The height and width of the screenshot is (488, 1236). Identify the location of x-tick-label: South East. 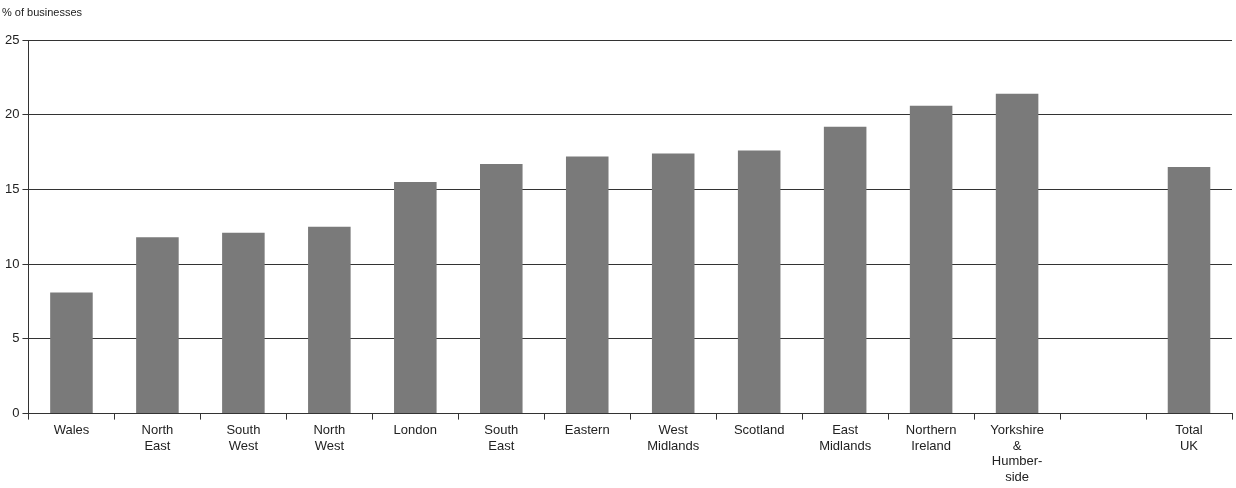
(501, 437).